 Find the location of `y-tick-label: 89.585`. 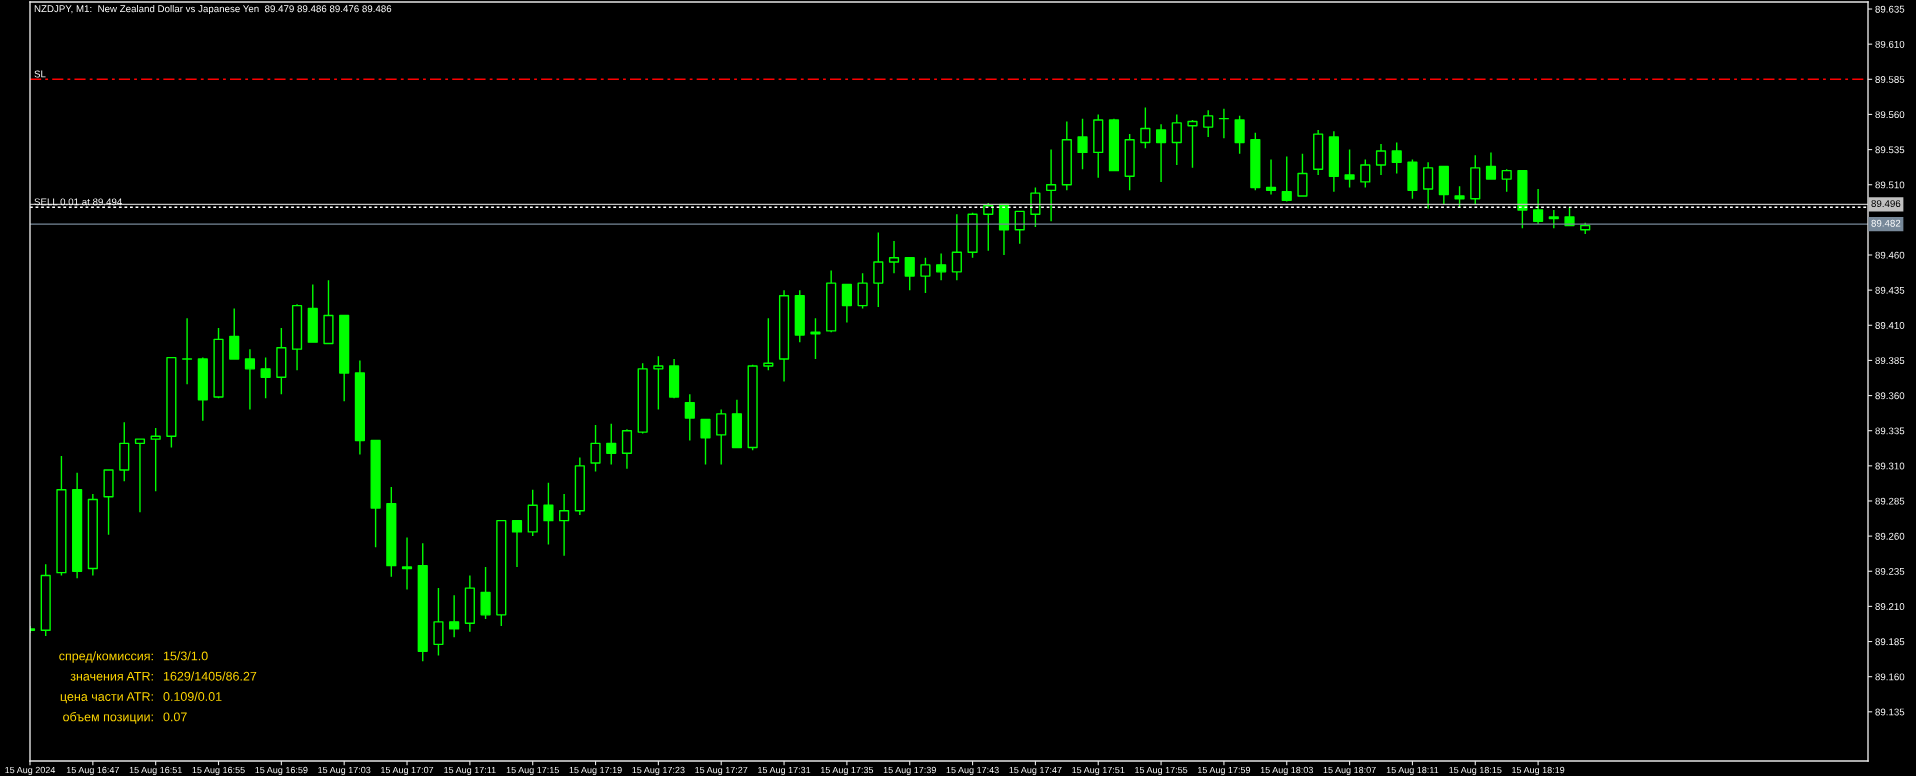

y-tick-label: 89.585 is located at coordinates (1890, 79).